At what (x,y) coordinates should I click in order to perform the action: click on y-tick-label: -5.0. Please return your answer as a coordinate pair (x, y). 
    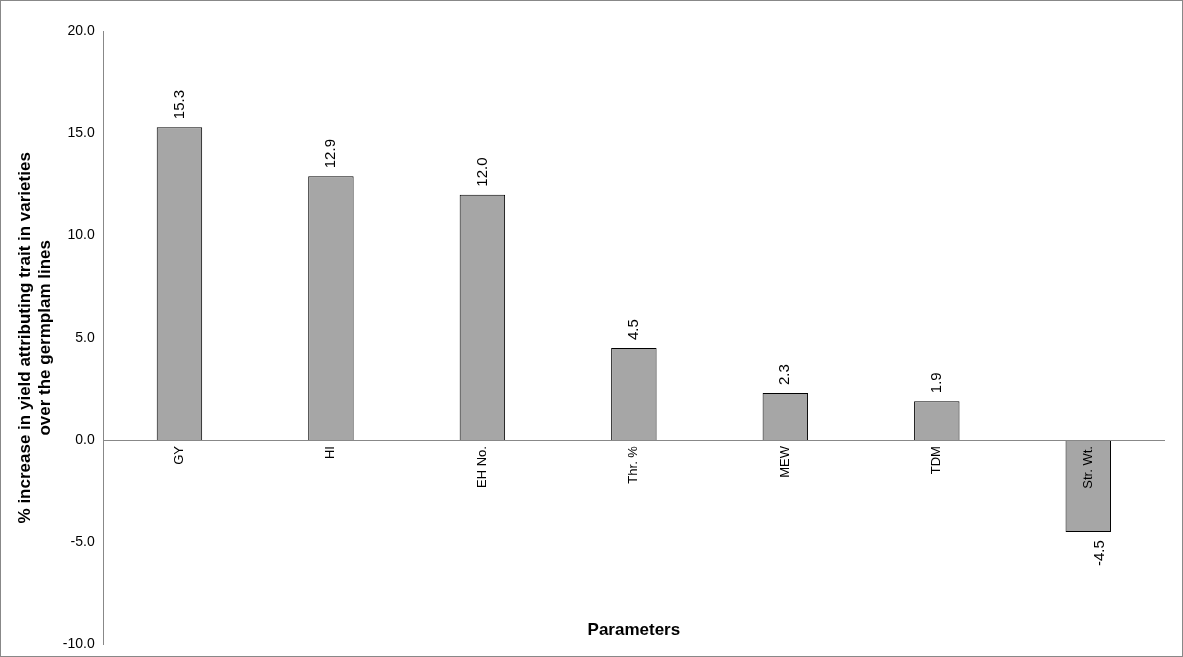
    Looking at the image, I should click on (82, 541).